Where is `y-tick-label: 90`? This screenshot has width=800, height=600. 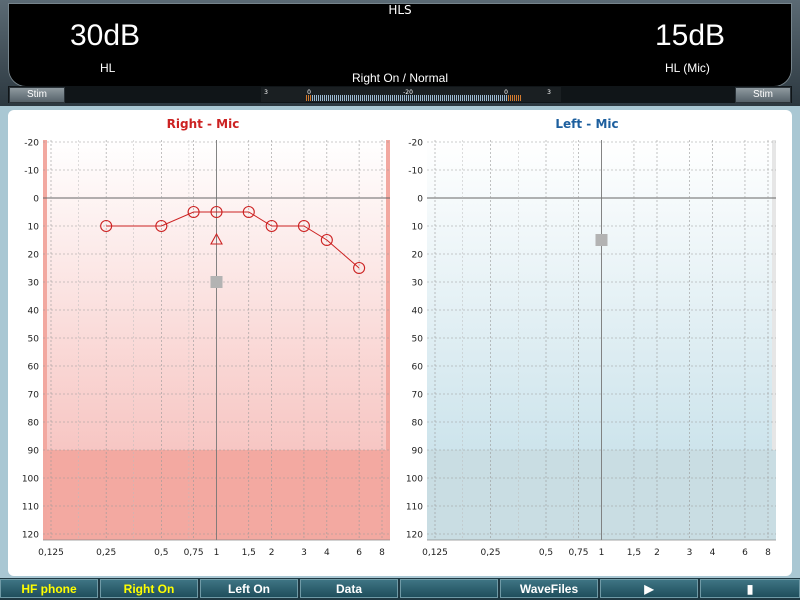
y-tick-label: 90 is located at coordinates (34, 452).